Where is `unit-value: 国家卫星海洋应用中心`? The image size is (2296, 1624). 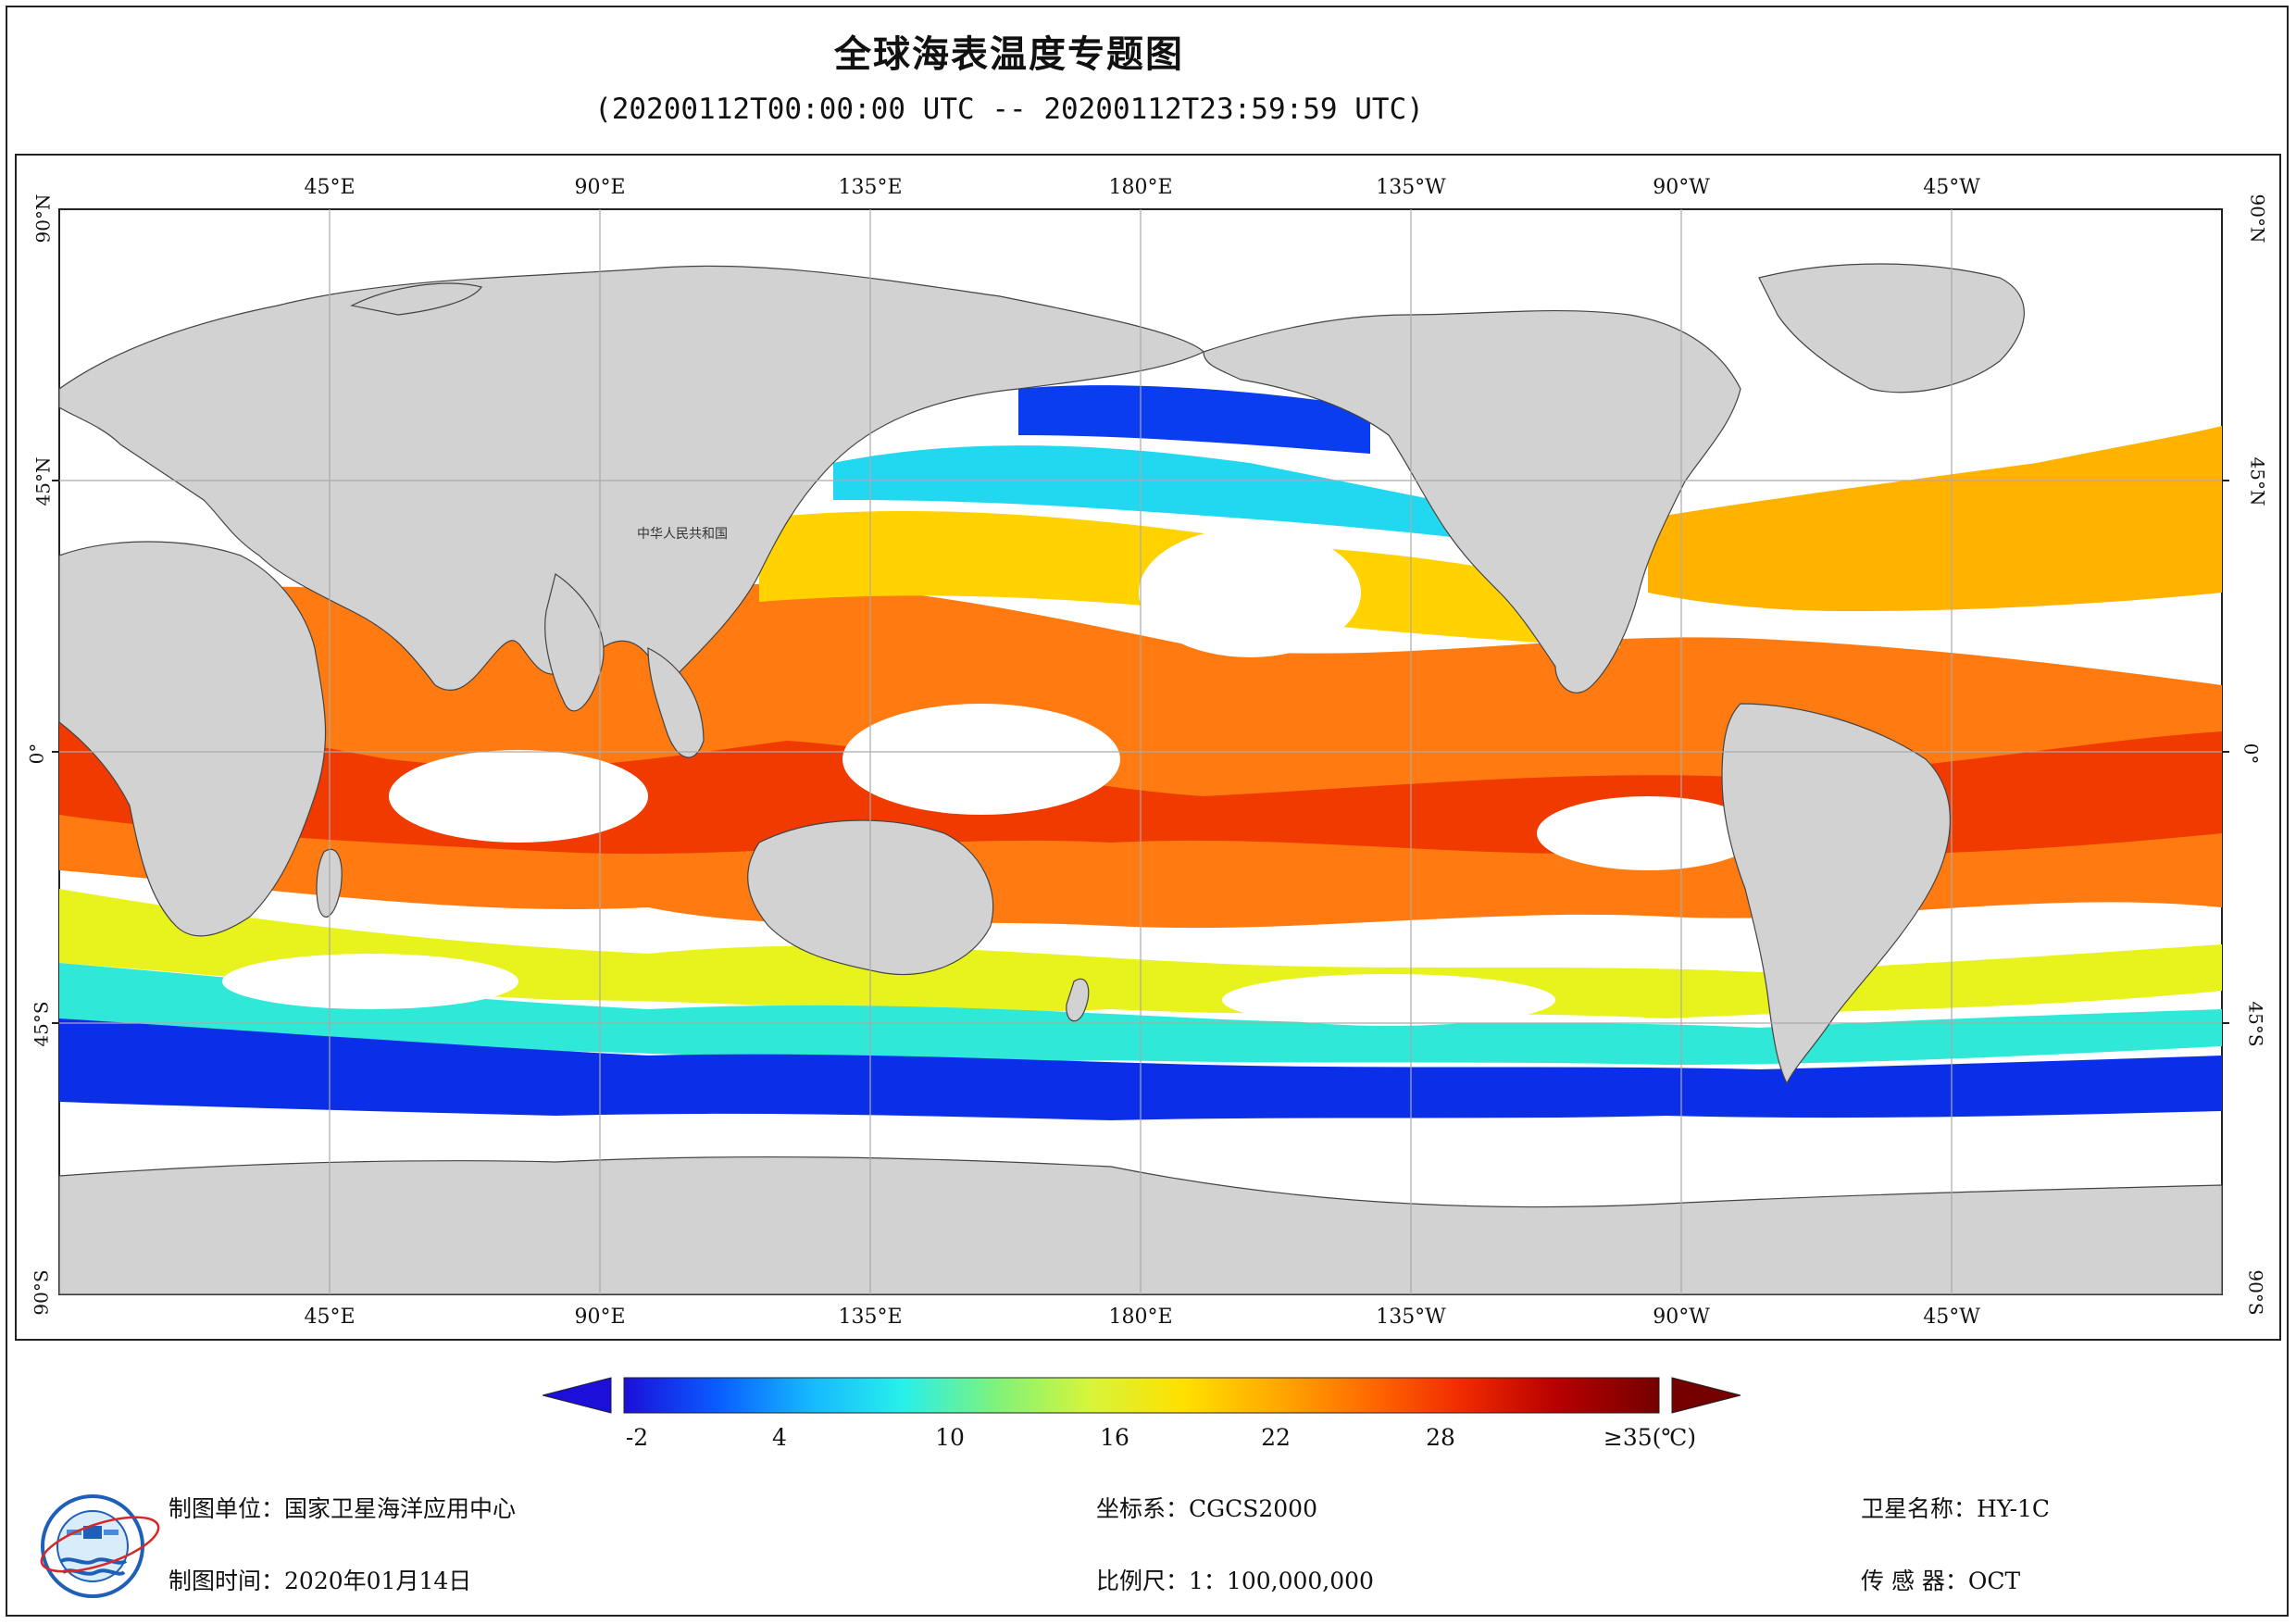 unit-value: 国家卫星海洋应用中心 is located at coordinates (400, 1508).